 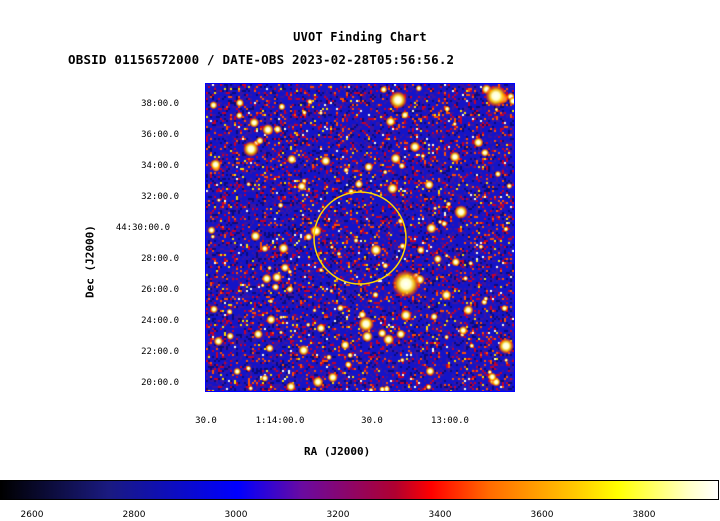 I want to click on dec-tick: 36:00.0, so click(x=160, y=135).